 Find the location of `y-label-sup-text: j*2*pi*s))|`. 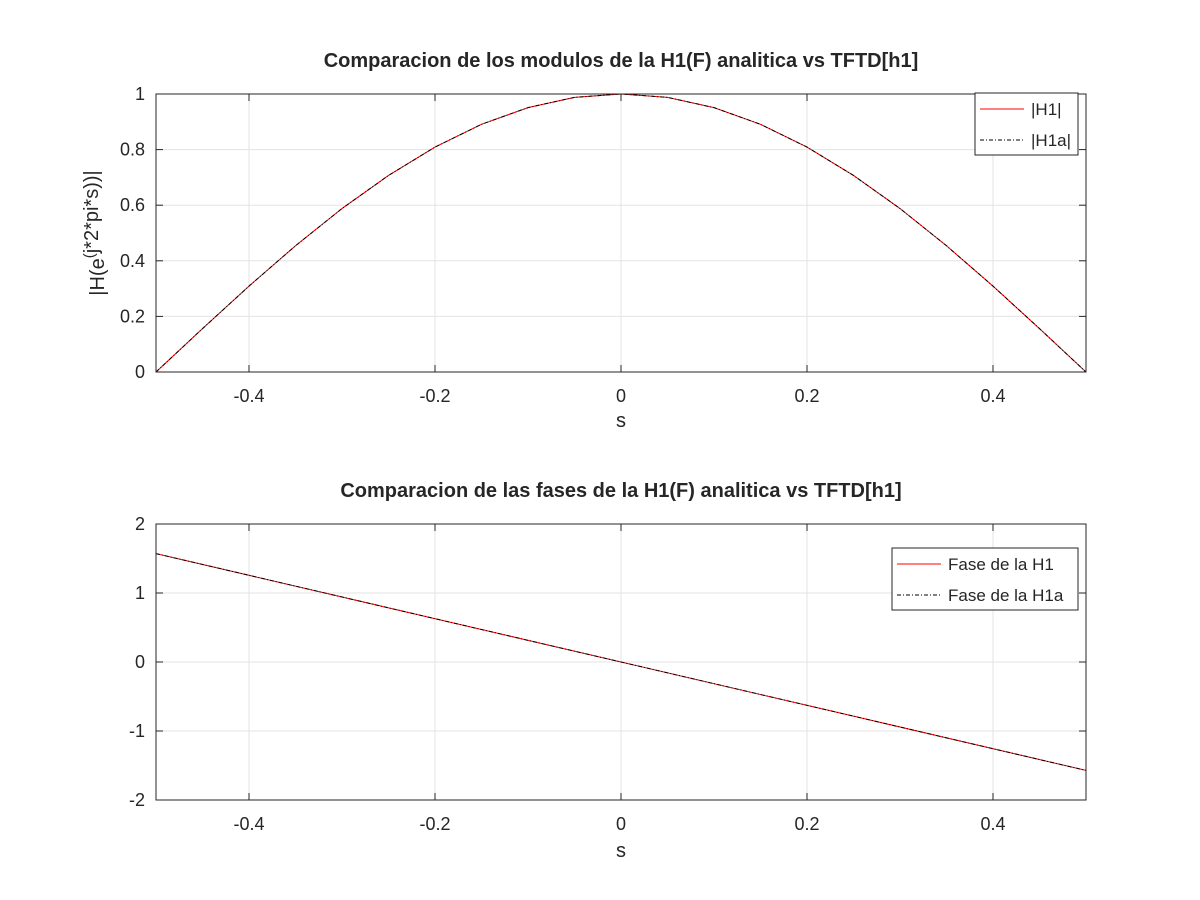

y-label-sup-text: j*2*pi*s))| is located at coordinates (92, 212).